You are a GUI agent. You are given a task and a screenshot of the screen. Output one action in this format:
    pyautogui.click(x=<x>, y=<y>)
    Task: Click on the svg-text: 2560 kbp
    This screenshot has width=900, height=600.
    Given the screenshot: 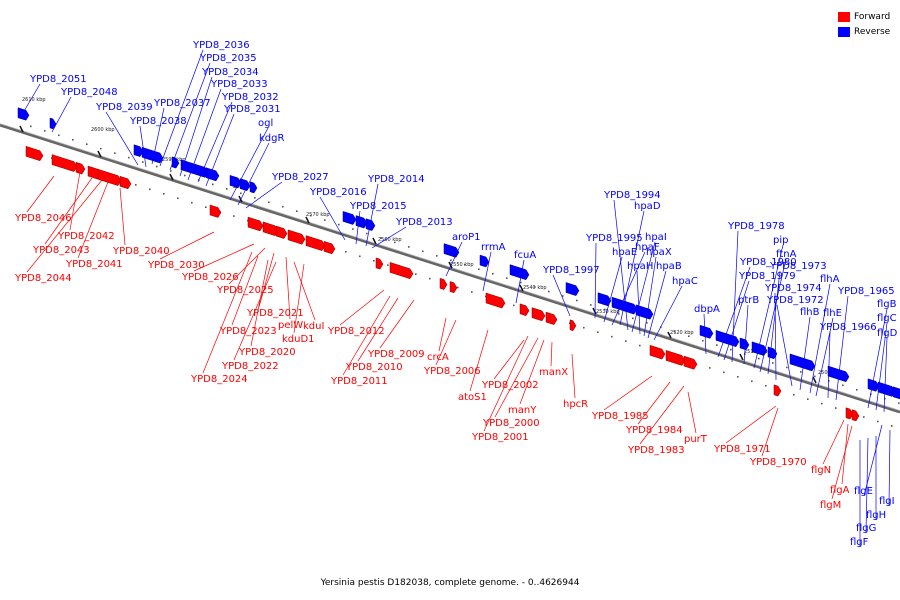 What is the action you would take?
    pyautogui.click(x=390, y=240)
    